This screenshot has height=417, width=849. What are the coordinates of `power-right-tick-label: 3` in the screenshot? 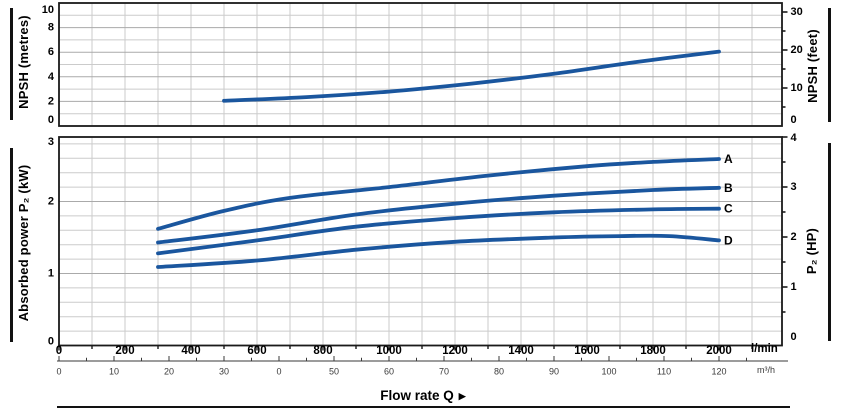 It's located at (794, 187).